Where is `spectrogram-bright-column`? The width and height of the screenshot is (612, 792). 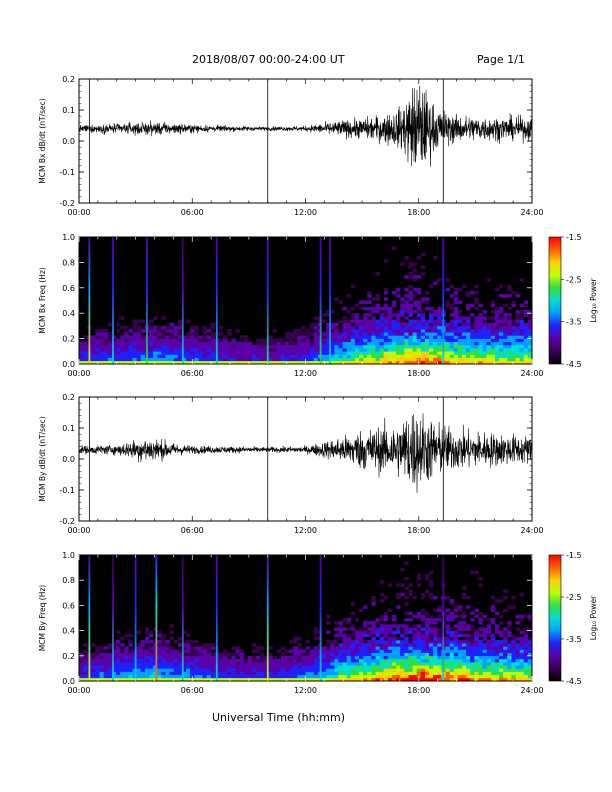
spectrogram-bright-column is located at coordinates (267, 300).